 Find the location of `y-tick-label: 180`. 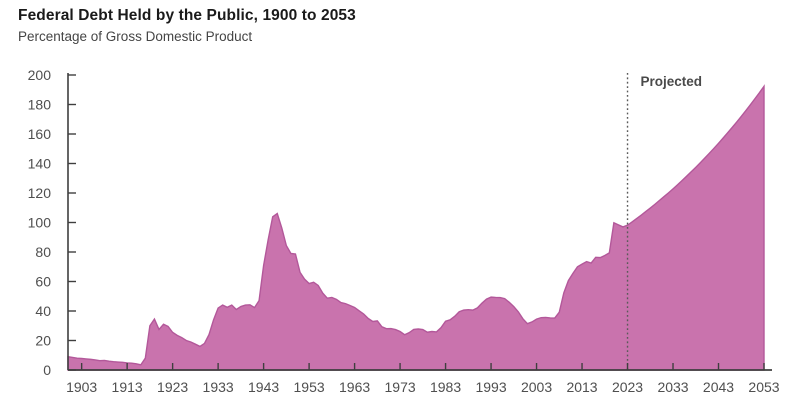

y-tick-label: 180 is located at coordinates (40, 105).